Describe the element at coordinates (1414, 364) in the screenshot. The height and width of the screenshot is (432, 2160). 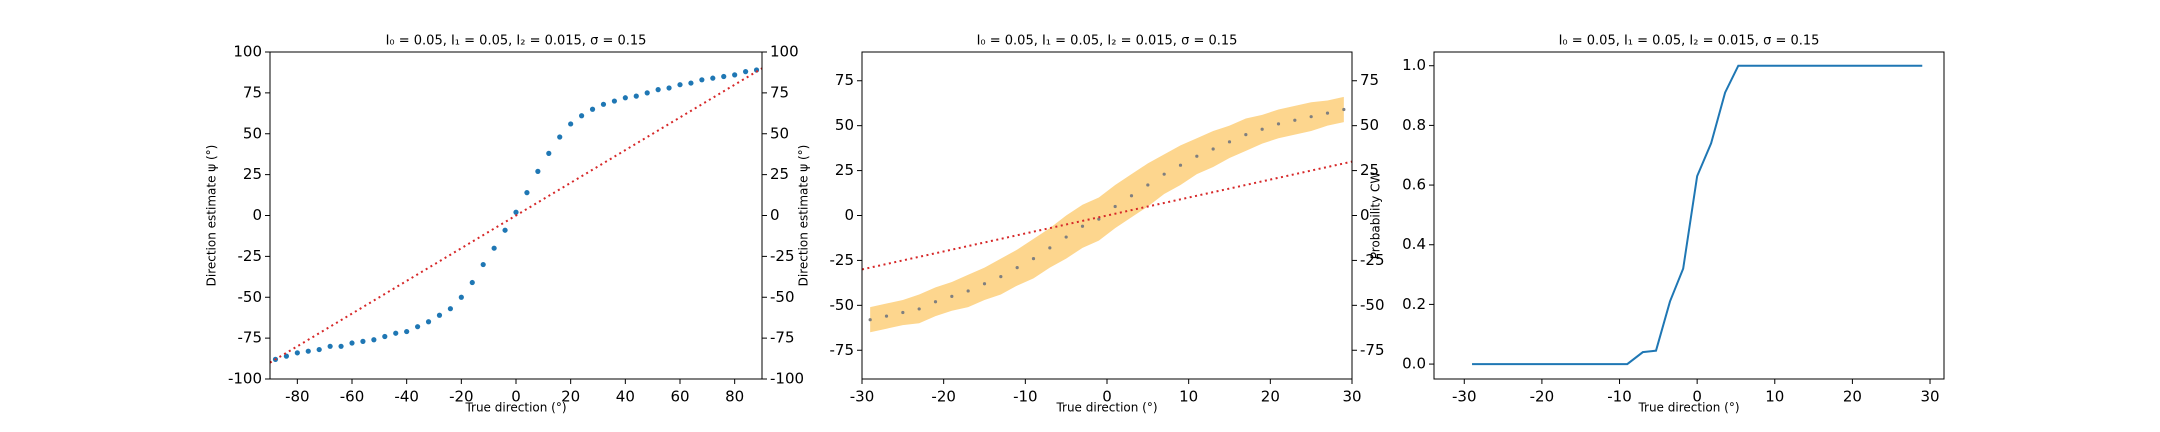
I see `y-tick-label: 0.0` at that location.